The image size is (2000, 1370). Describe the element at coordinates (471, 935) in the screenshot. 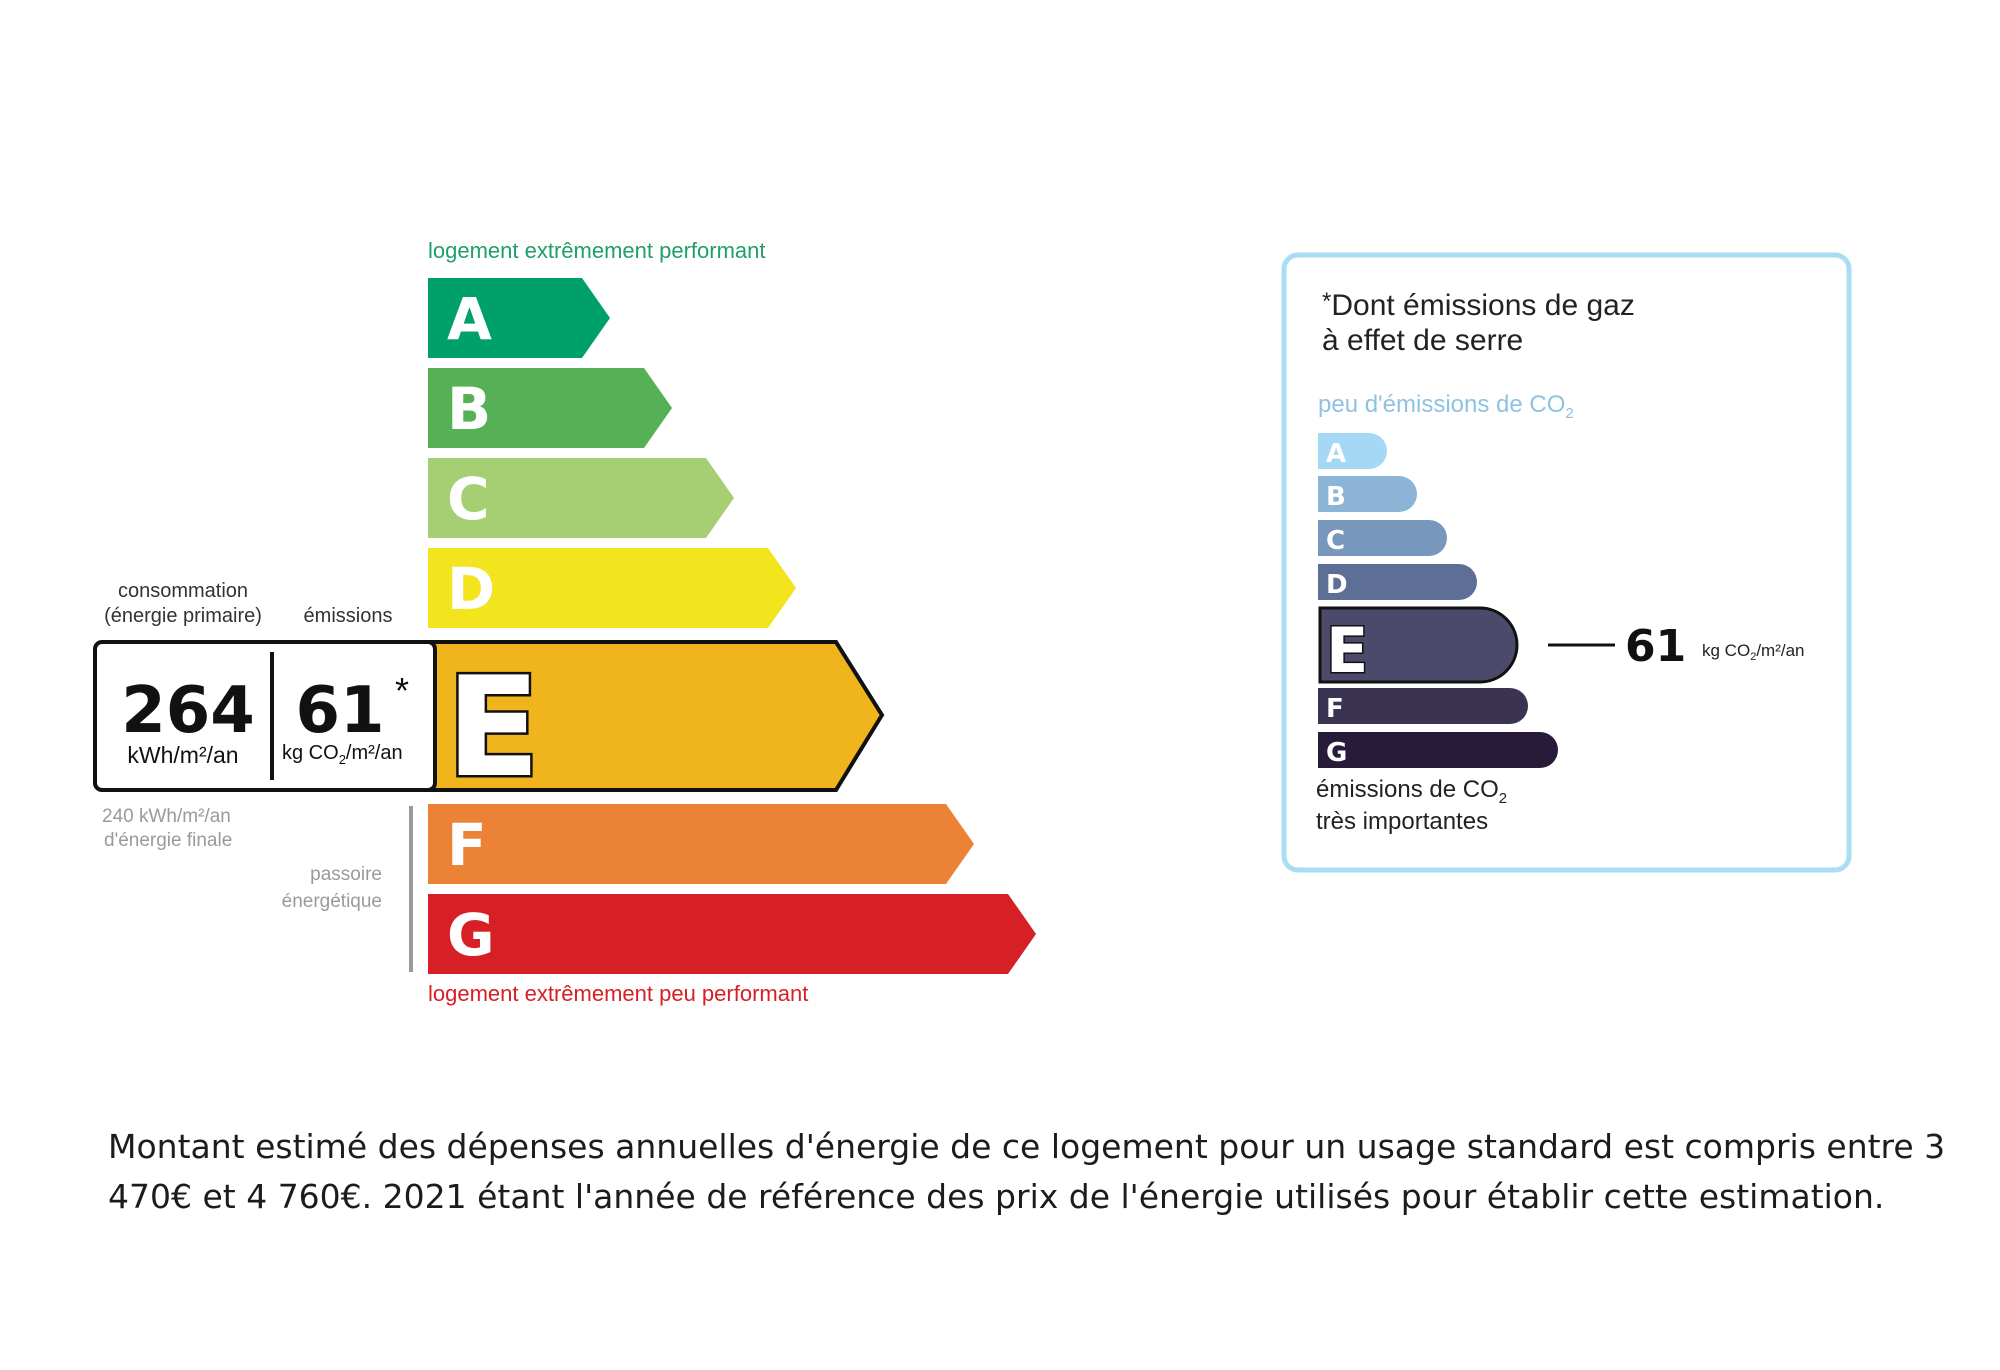

I see `energy-class-g-letter: G` at that location.